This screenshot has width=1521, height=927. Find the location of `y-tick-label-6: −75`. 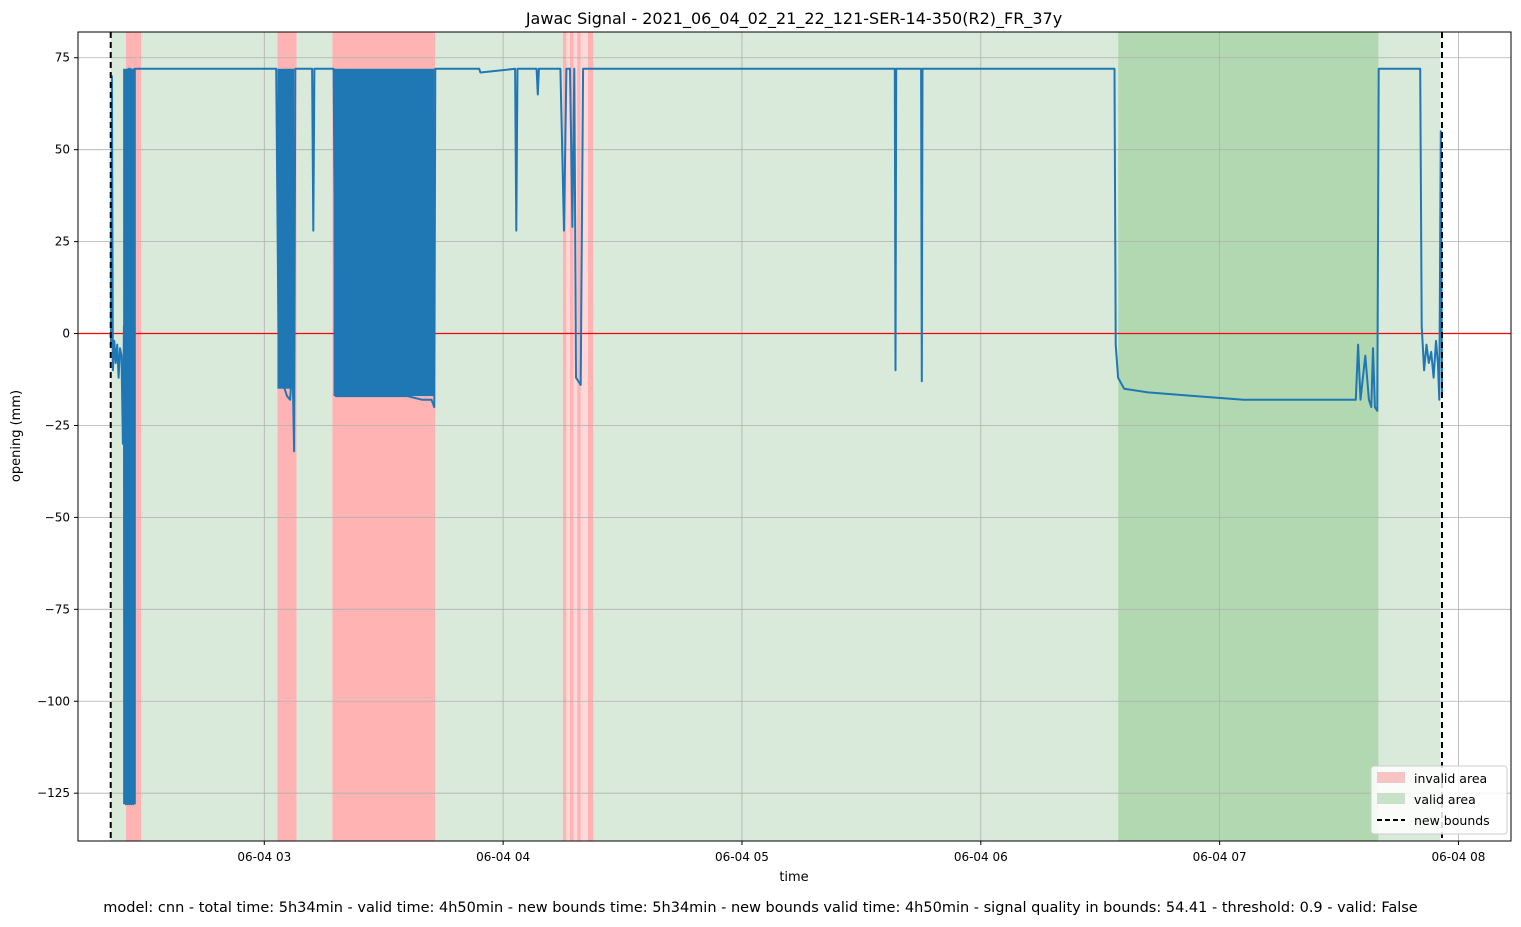

y-tick-label-6: −75 is located at coordinates (57, 609).